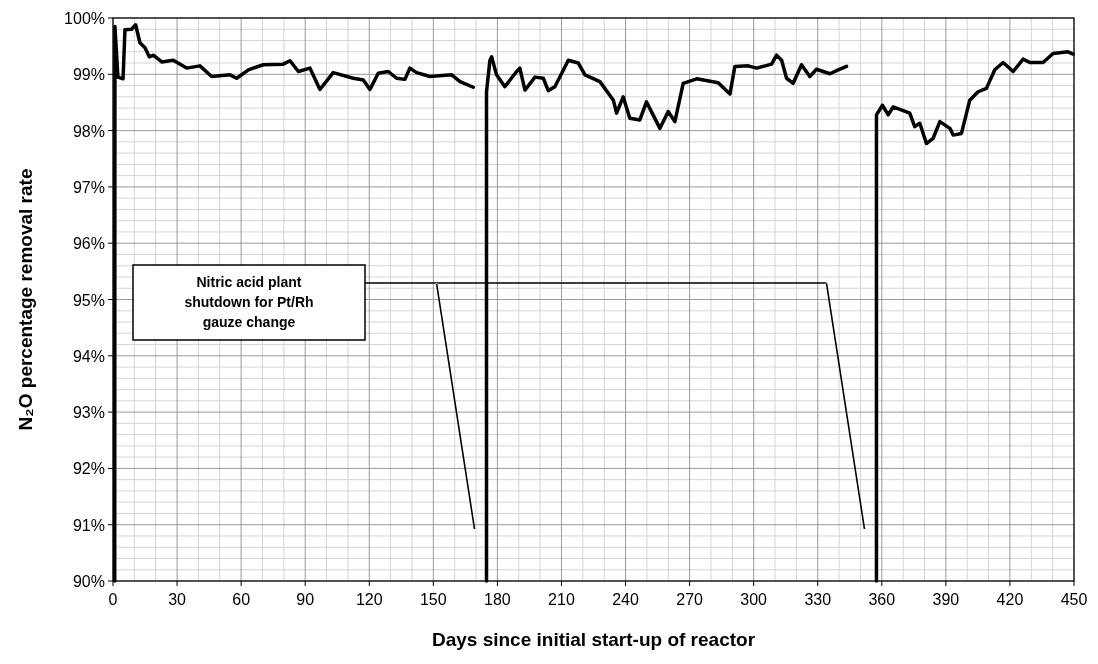  I want to click on annotation: Nitric acid plant shutdown for Pt/Rh gauze change, so click(249, 302).